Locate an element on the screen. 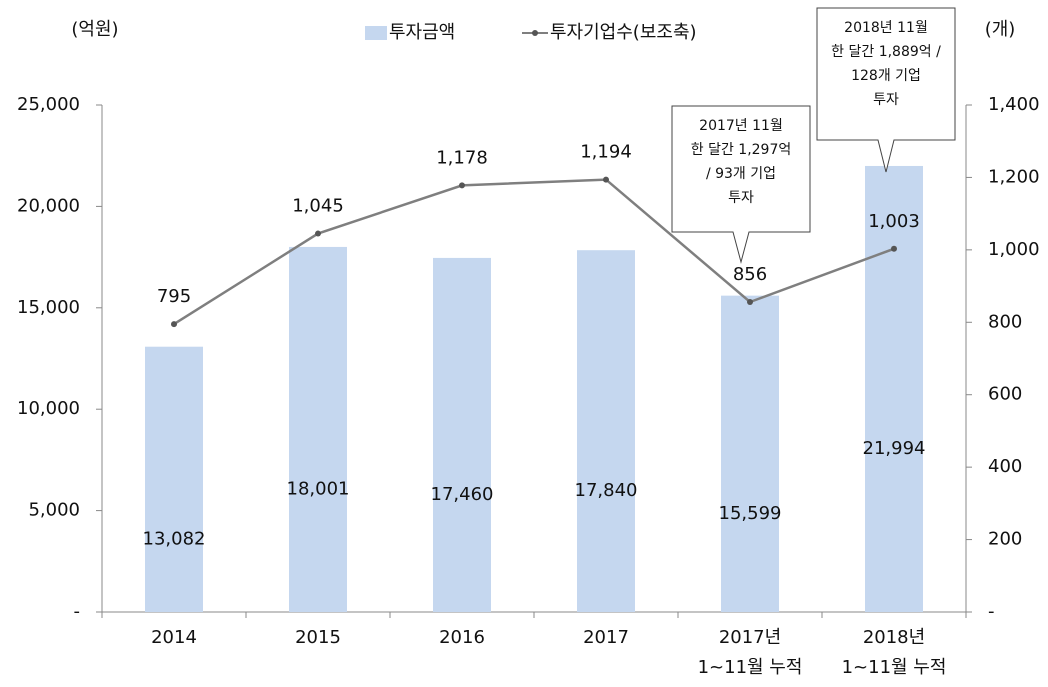  y2-tick-label: 1,200 is located at coordinates (1014, 176).